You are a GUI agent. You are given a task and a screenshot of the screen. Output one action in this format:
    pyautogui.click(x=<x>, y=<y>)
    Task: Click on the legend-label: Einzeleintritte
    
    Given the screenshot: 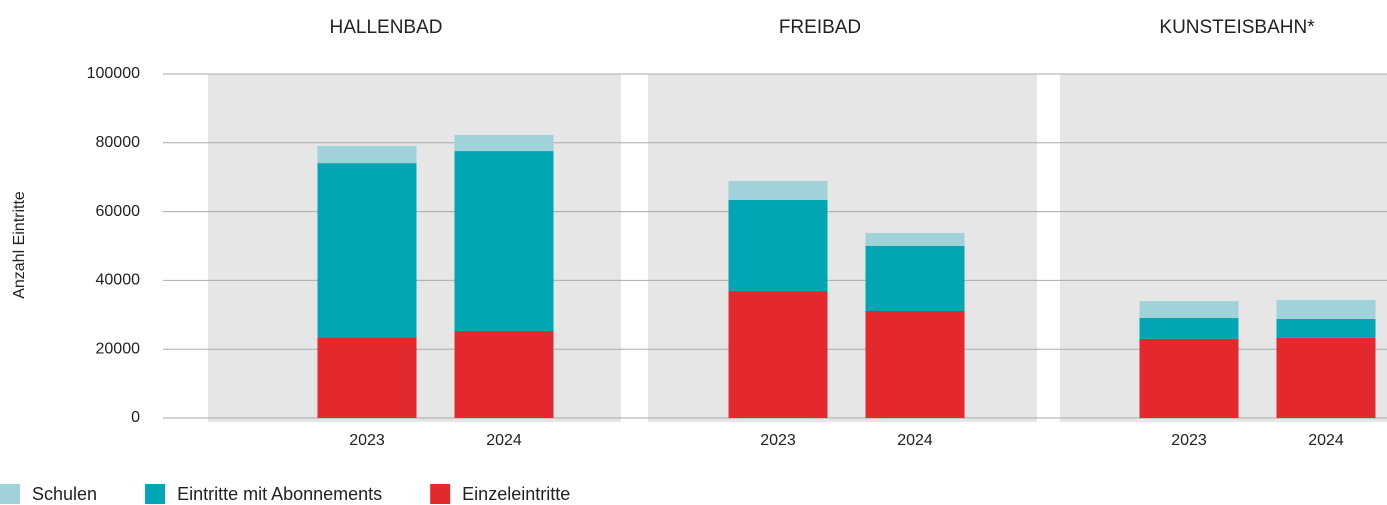 What is the action you would take?
    pyautogui.click(x=516, y=494)
    